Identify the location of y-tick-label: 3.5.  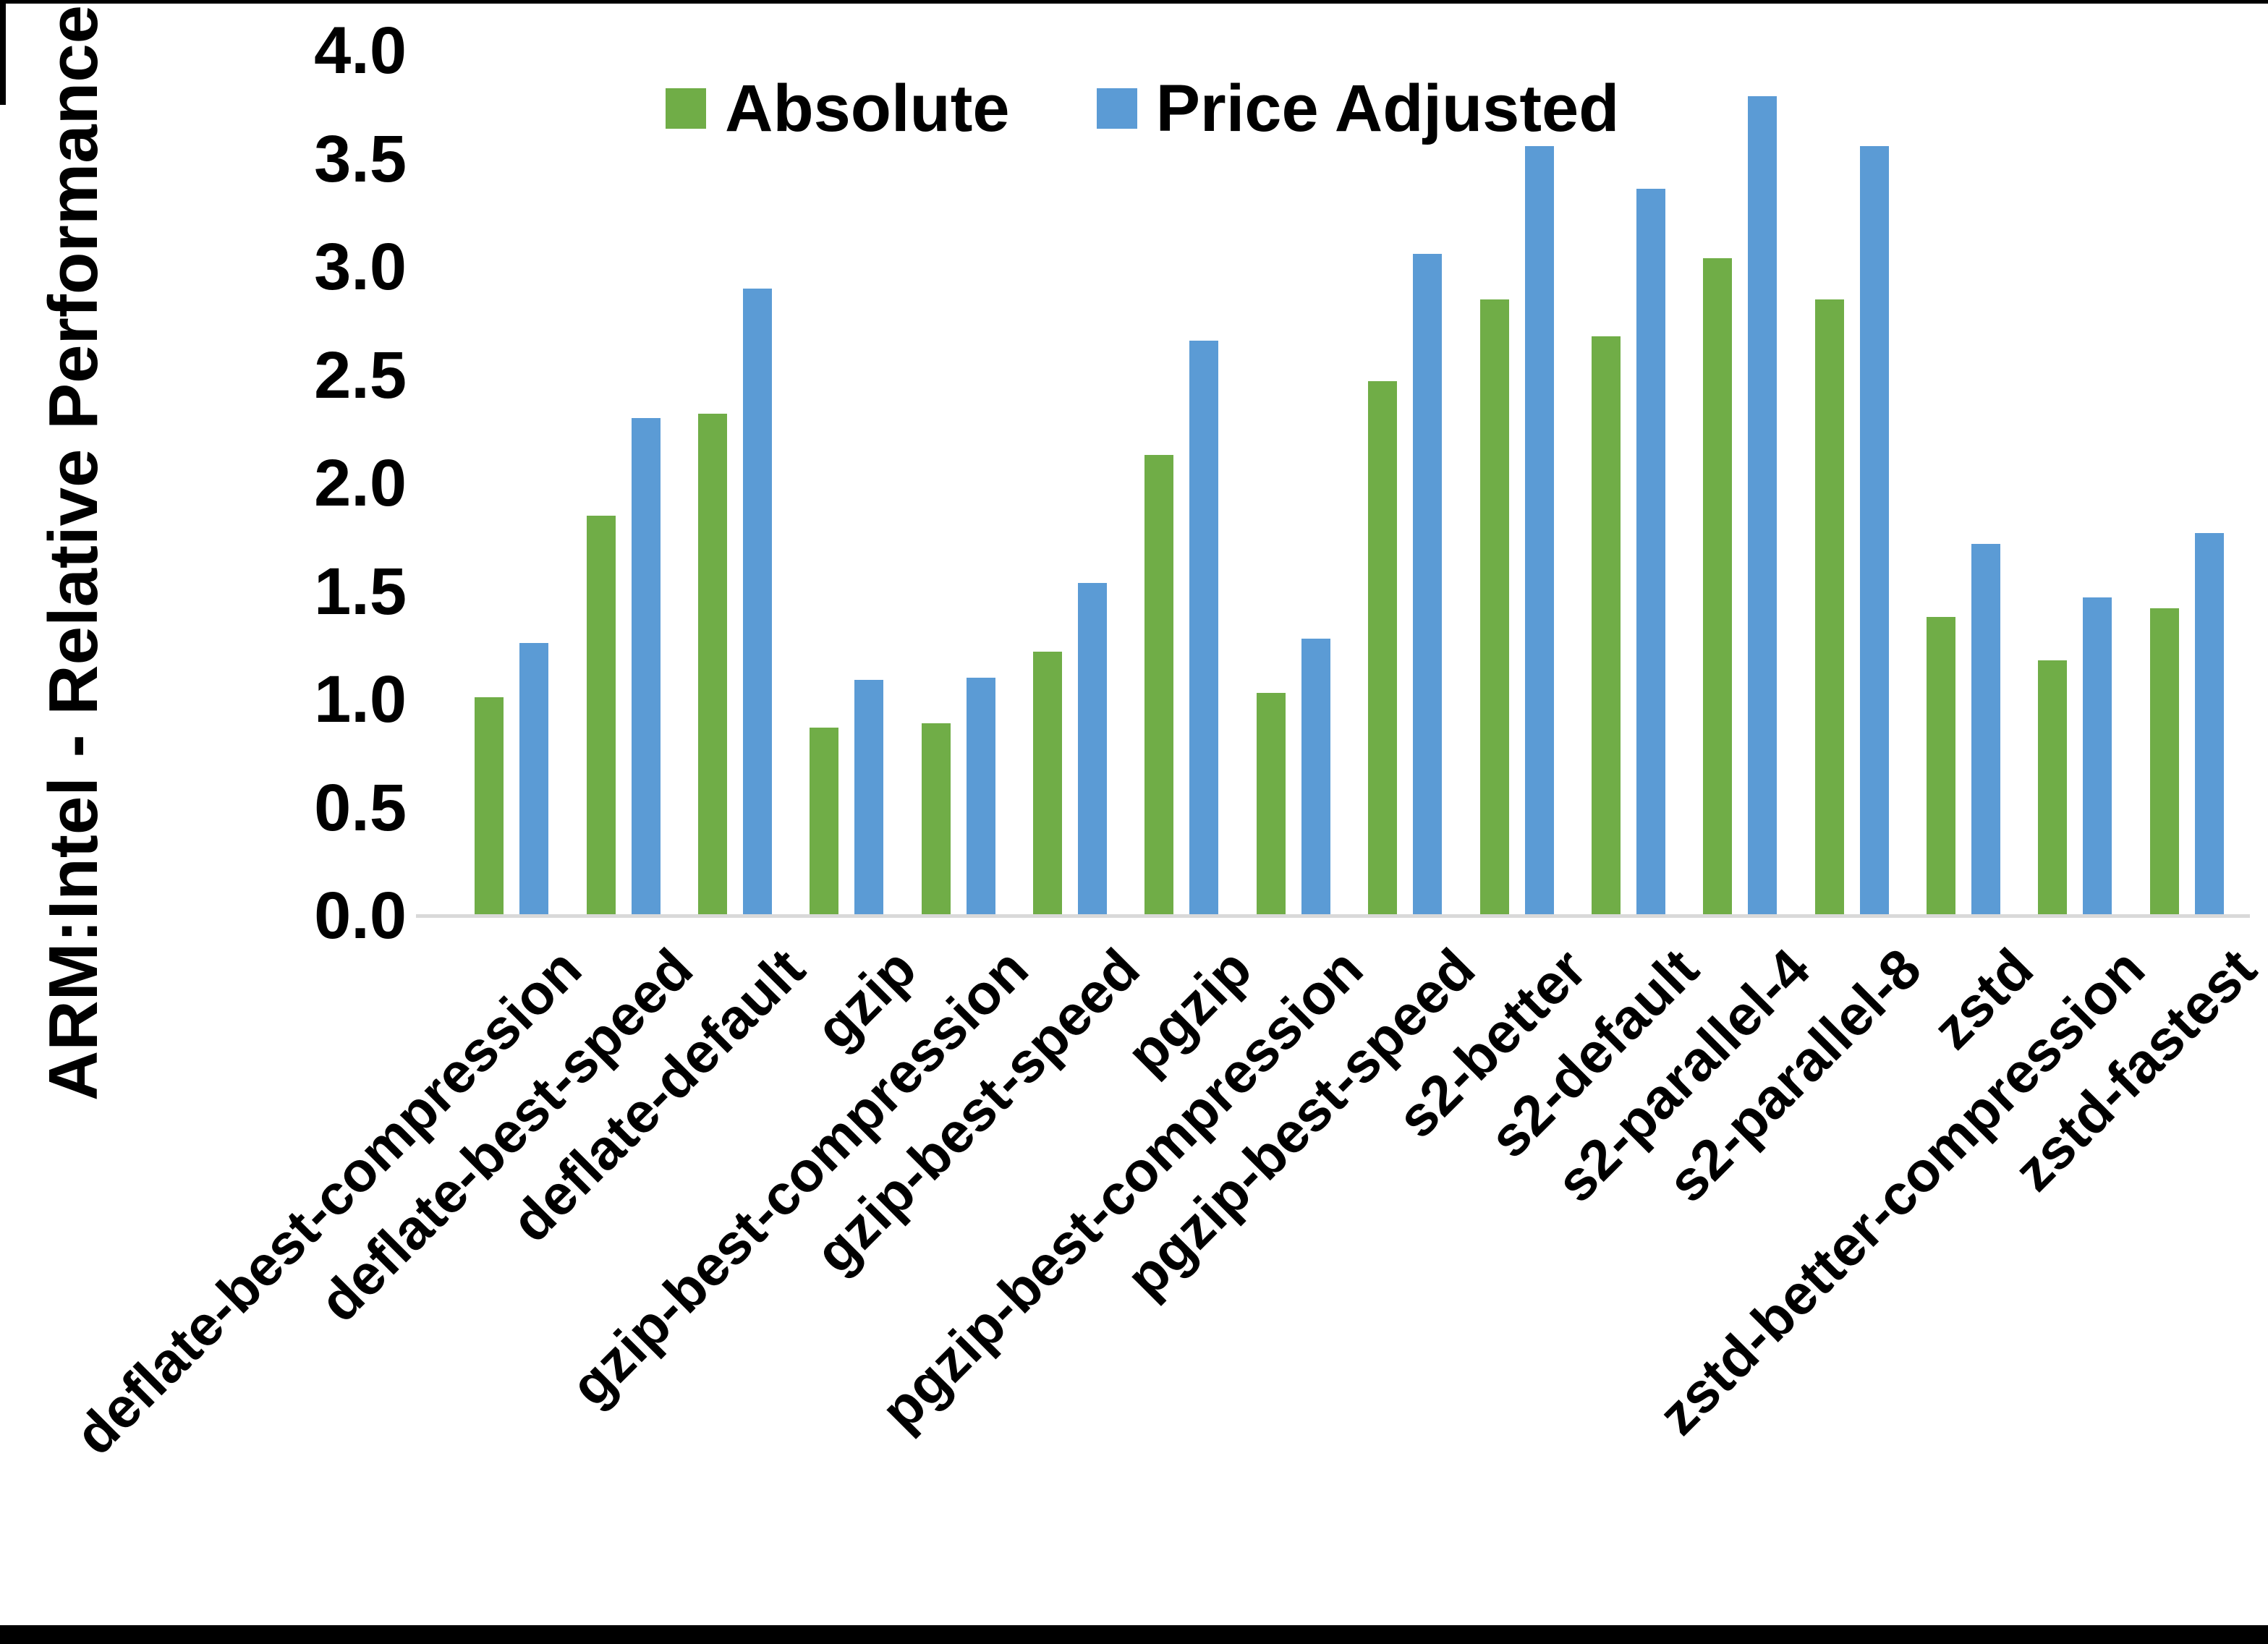
(360, 159).